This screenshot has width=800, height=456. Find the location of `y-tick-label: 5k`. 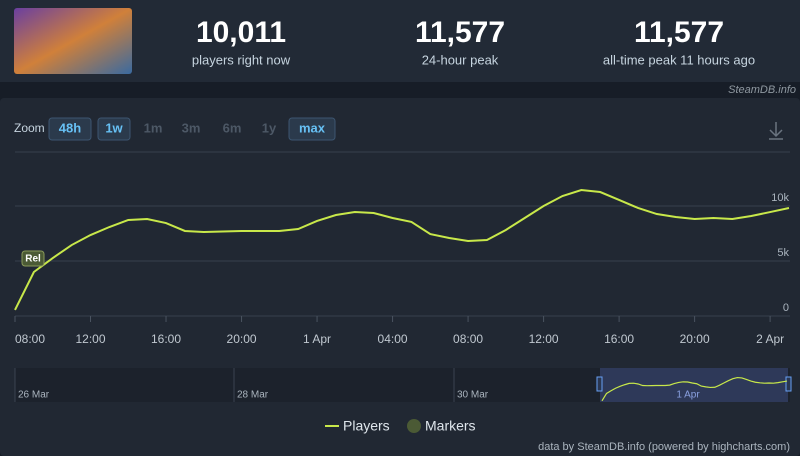

y-tick-label: 5k is located at coordinates (783, 253).